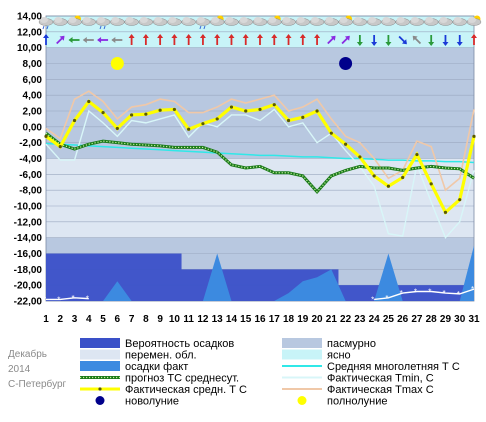  I want to click on legend-label: осадки факт, so click(156, 367).